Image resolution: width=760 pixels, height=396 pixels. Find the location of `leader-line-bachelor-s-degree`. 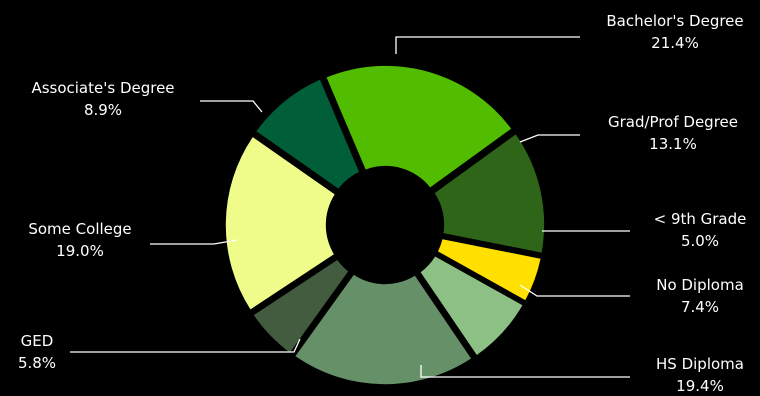

leader-line-bachelor-s-degree is located at coordinates (487, 45).